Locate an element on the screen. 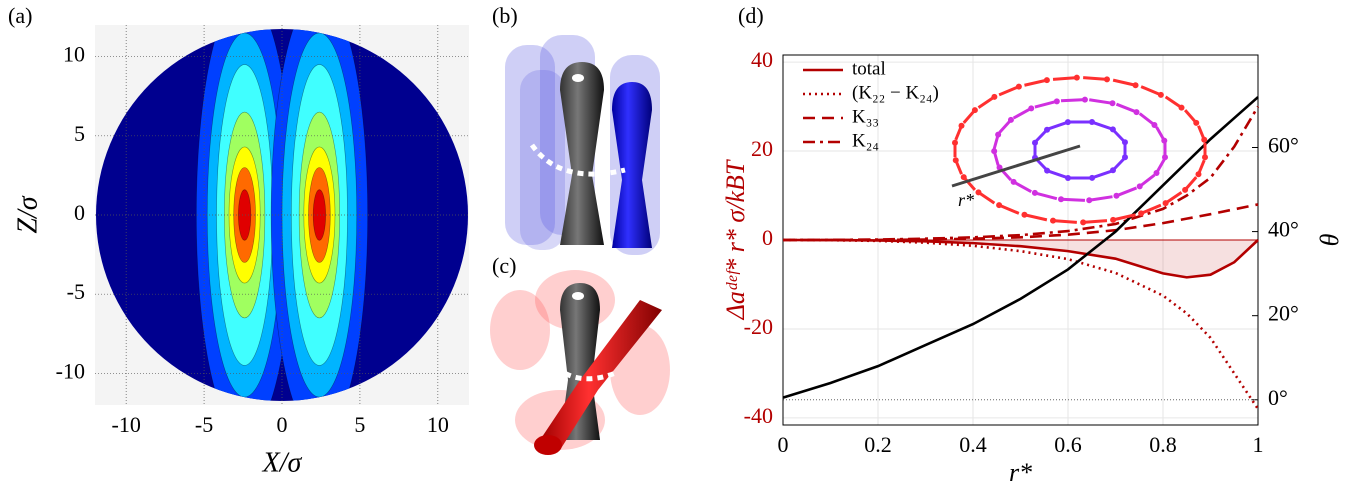  y2-tick-label: 20° is located at coordinates (1283, 313).